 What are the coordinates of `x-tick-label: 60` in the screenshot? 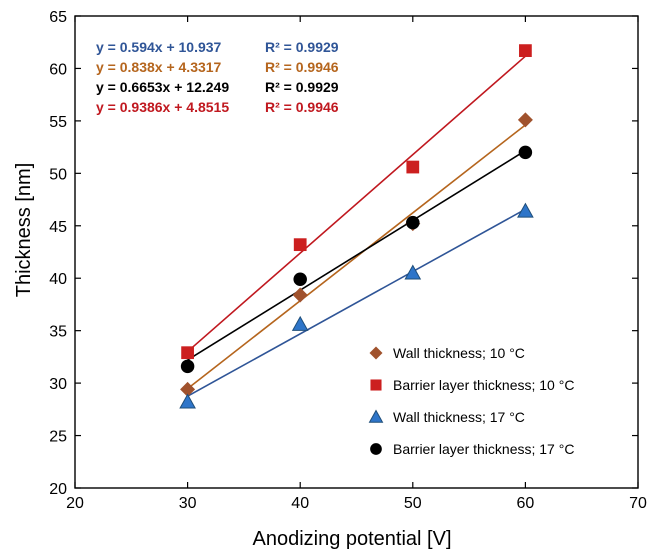 It's located at (526, 503).